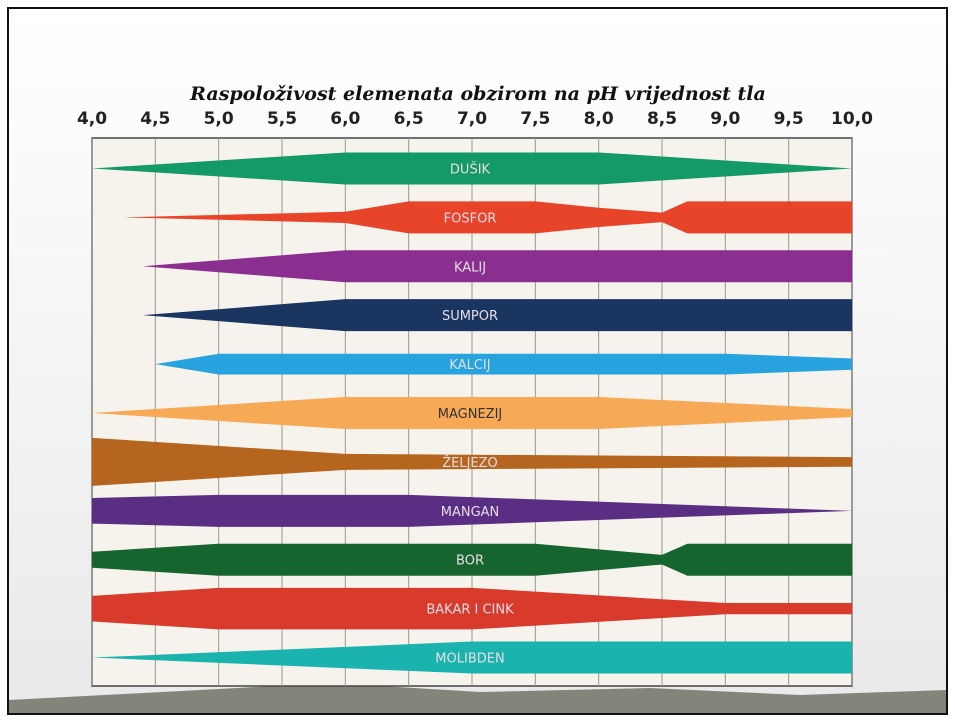 The image size is (955, 722). What do you see at coordinates (470, 218) in the screenshot?
I see `band-label: FOSFOR` at bounding box center [470, 218].